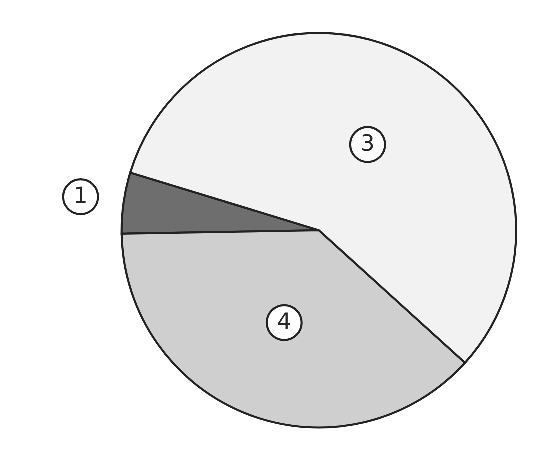  I want to click on slice-label: 1, so click(81, 195).